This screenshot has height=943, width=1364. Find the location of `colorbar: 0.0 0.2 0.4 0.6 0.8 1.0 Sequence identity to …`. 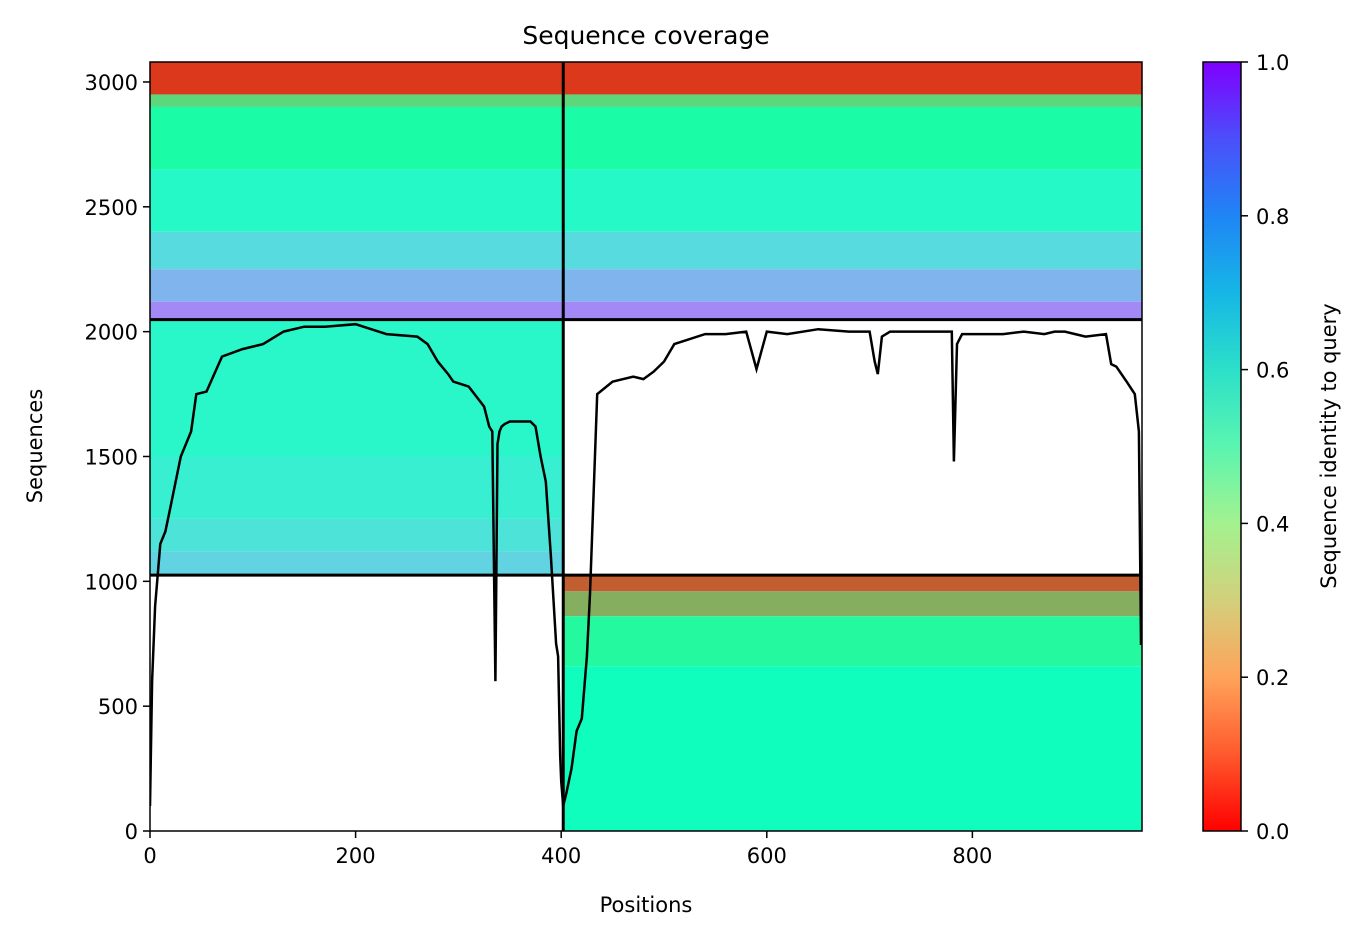

colorbar: 0.0 0.2 0.4 0.6 0.8 1.0 Sequence identity to … is located at coordinates (1271, 447).